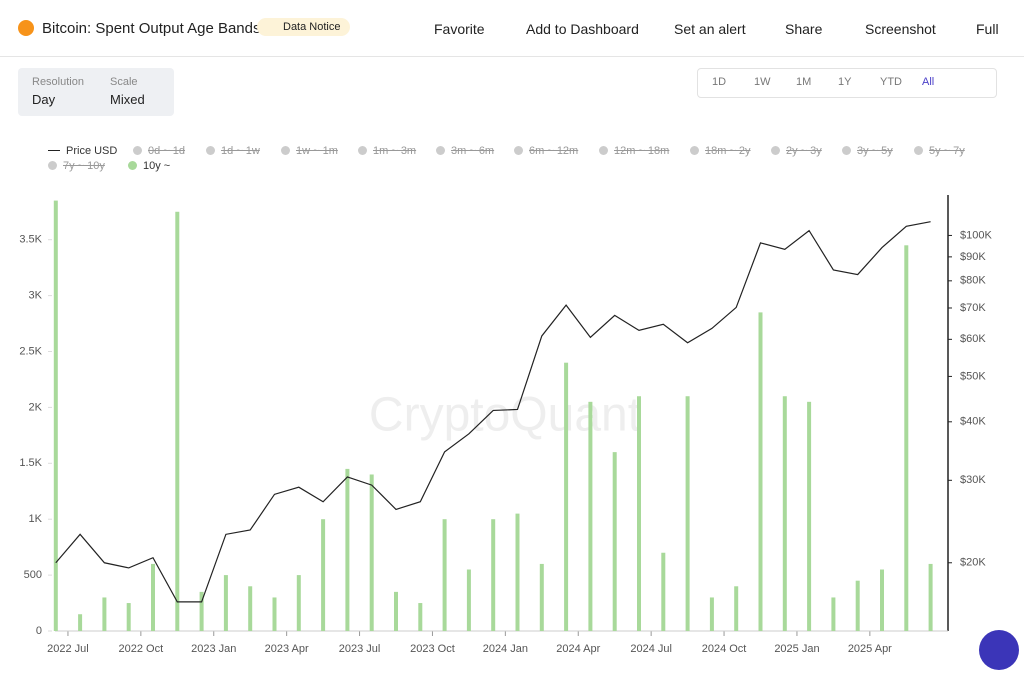 This screenshot has width=1024, height=674. I want to click on controls: Resolution Day Scale Mixed, so click(96, 92).